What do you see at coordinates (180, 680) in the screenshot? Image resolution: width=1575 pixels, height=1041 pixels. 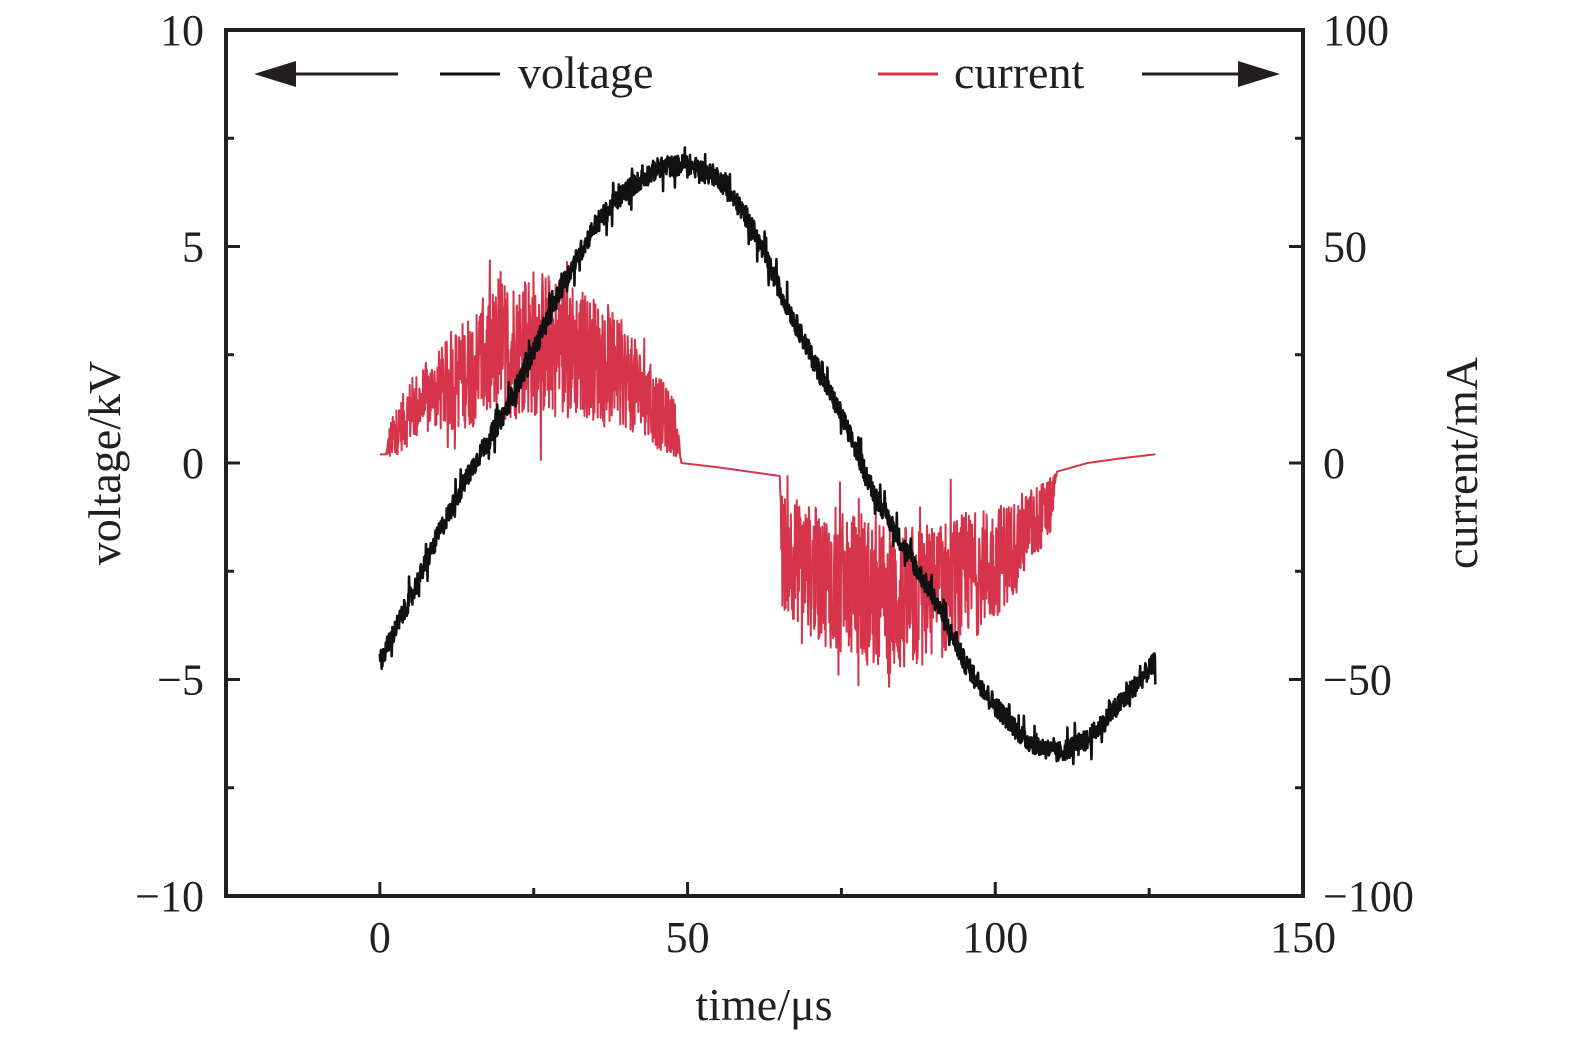 I see `y-left-tick-label: −5` at bounding box center [180, 680].